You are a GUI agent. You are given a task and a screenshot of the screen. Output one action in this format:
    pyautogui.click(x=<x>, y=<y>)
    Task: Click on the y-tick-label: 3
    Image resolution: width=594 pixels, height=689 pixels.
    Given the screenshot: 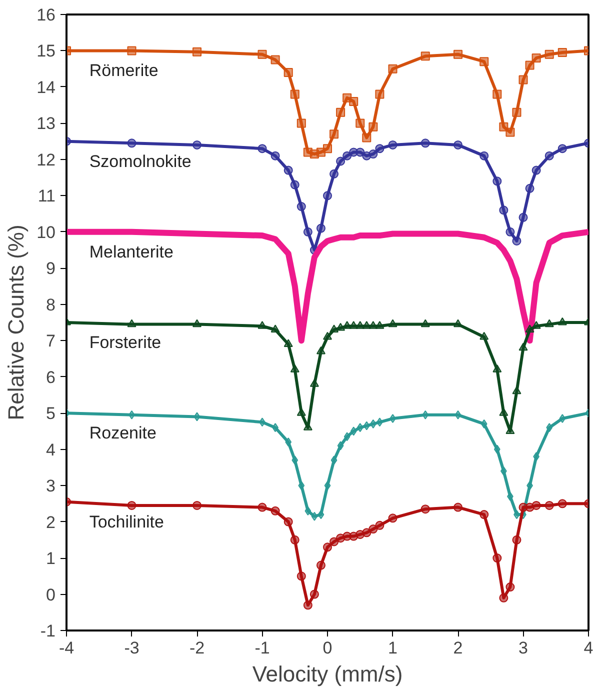 What is the action you would take?
    pyautogui.click(x=51, y=486)
    